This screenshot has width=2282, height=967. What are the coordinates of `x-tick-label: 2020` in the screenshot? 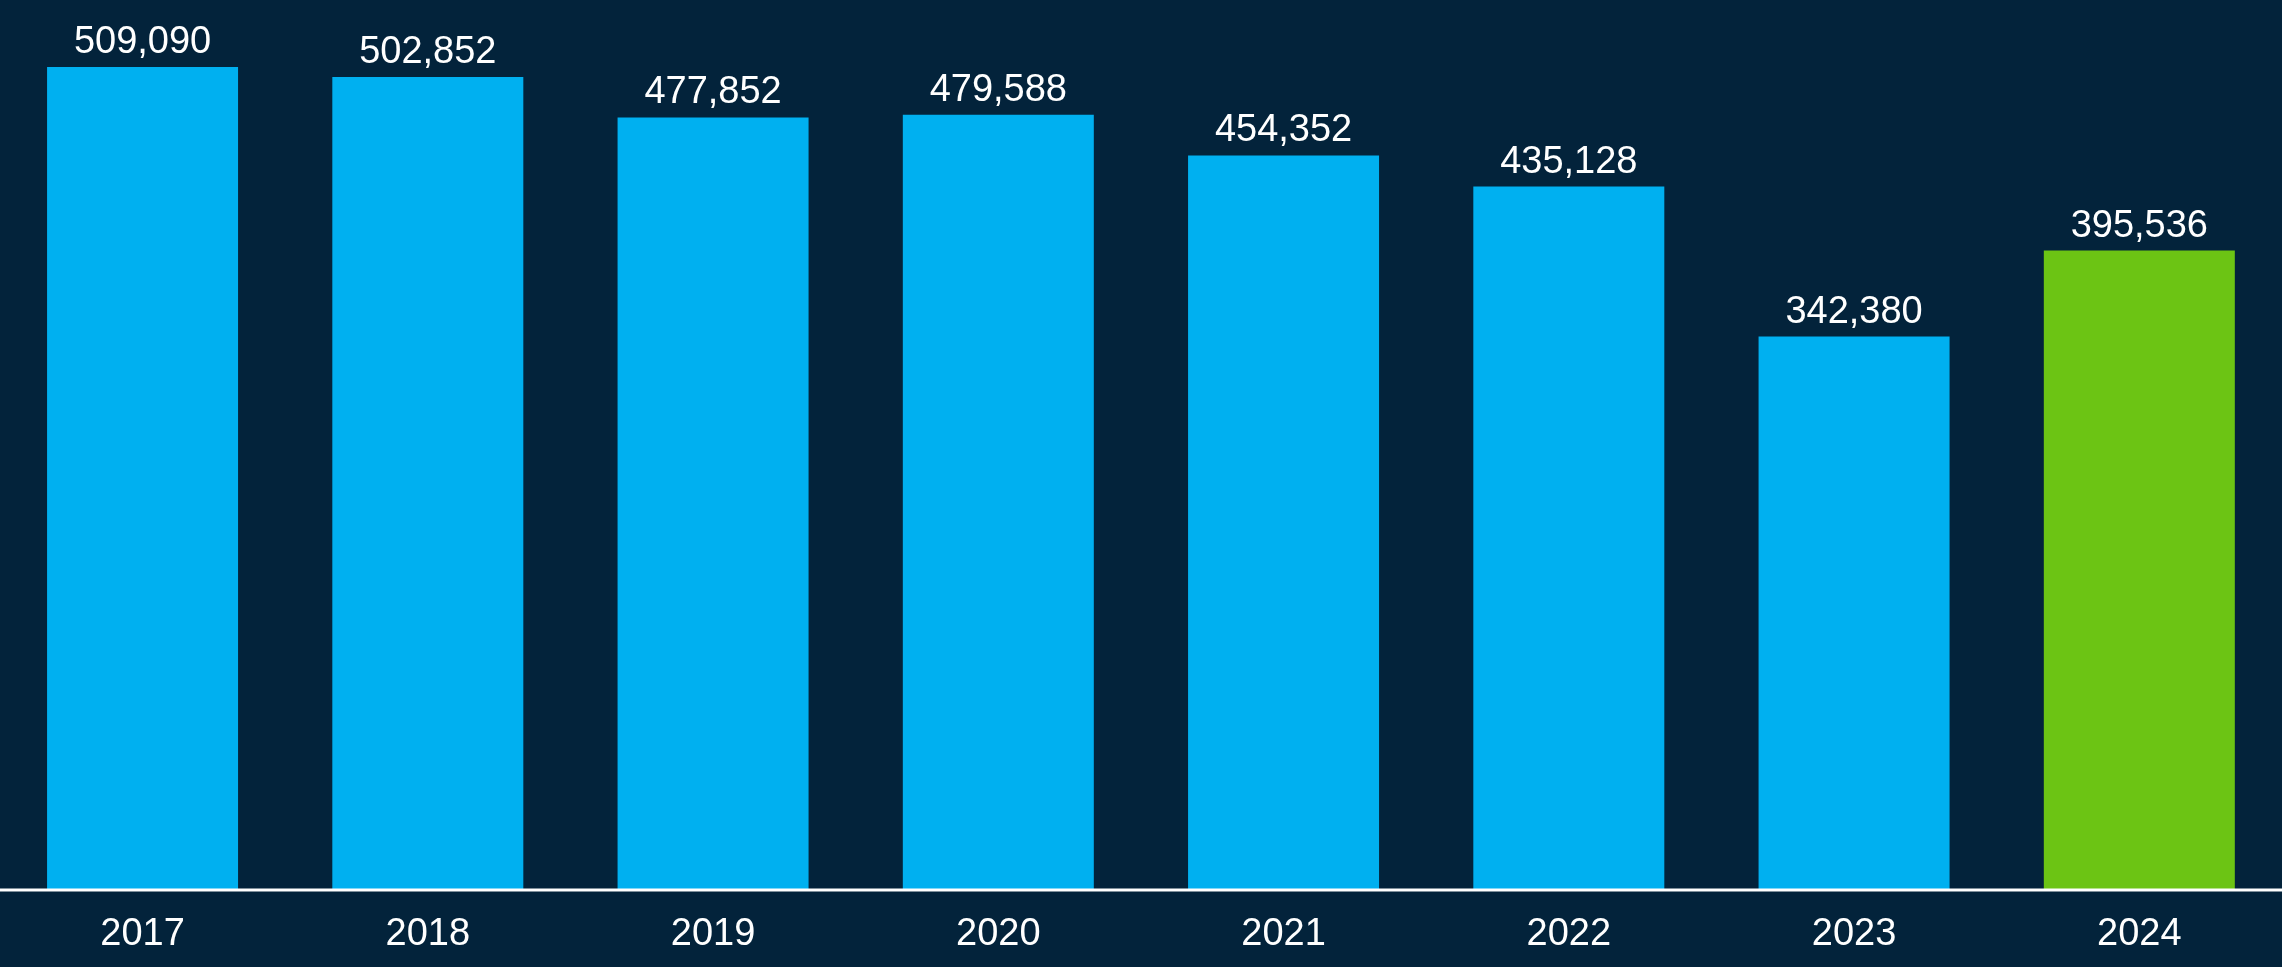 It's located at (998, 931).